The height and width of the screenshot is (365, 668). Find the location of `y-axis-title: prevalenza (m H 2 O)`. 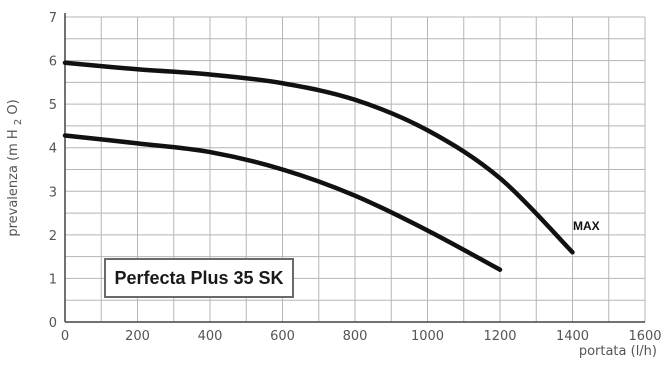

y-axis-title: prevalenza (m H 2 O) is located at coordinates (15, 167).